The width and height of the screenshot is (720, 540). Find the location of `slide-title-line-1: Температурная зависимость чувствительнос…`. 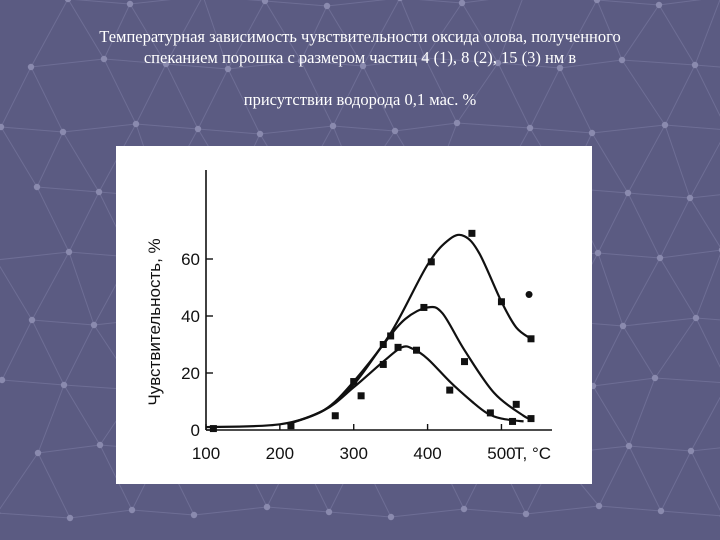

slide-title-line-1: Температурная зависимость чувствительнос… is located at coordinates (360, 36).